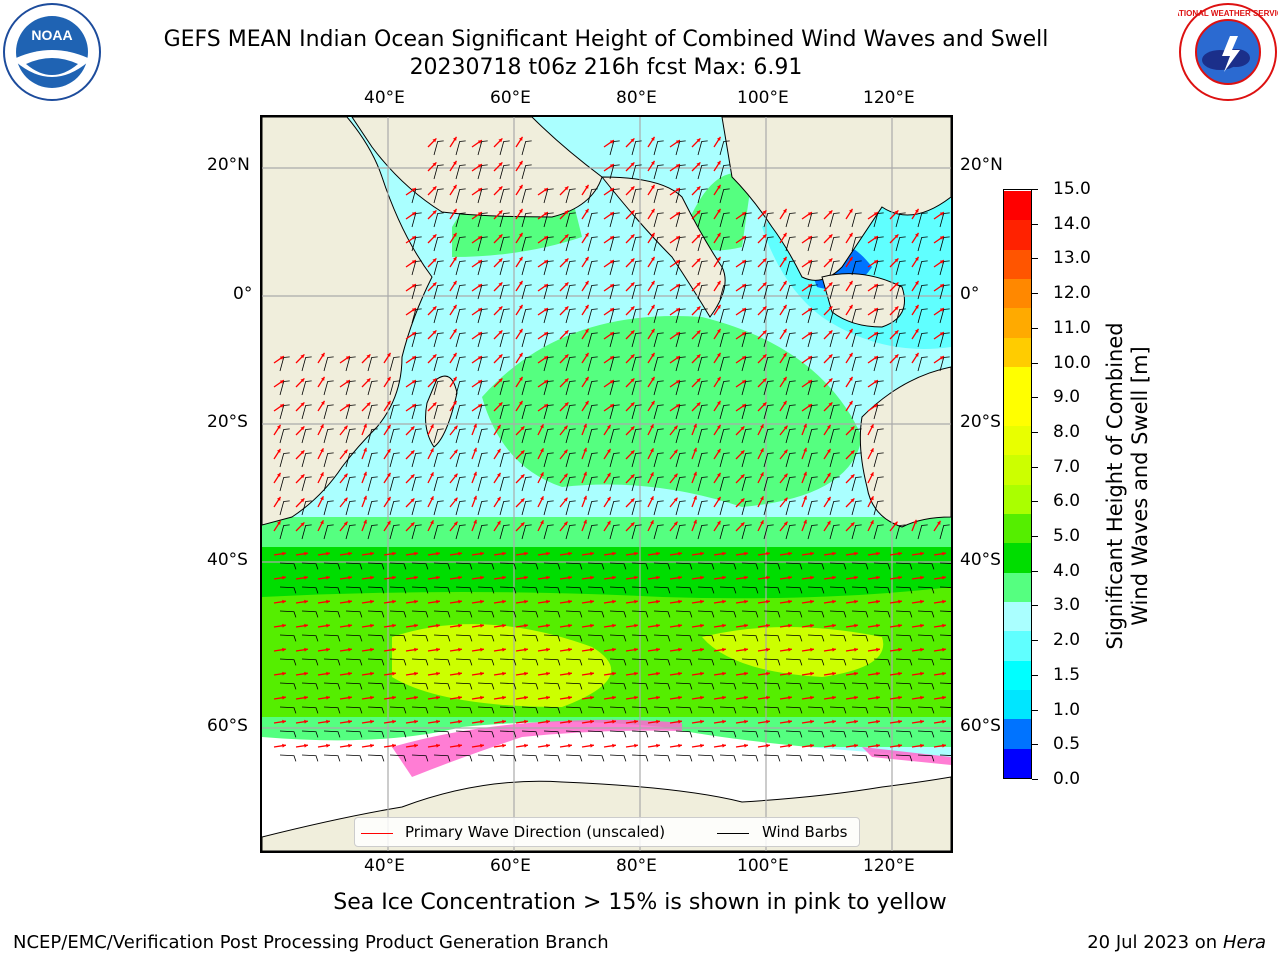 Image resolution: width=1280 pixels, height=960 pixels. I want to click on colorbar-tick-label: 1.5, so click(1067, 674).